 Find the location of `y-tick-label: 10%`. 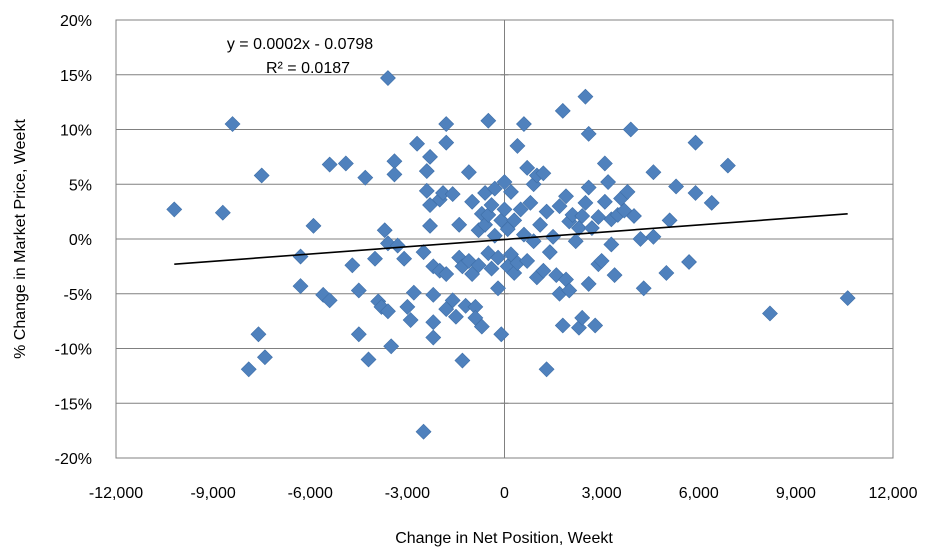

y-tick-label: 10% is located at coordinates (76, 131).